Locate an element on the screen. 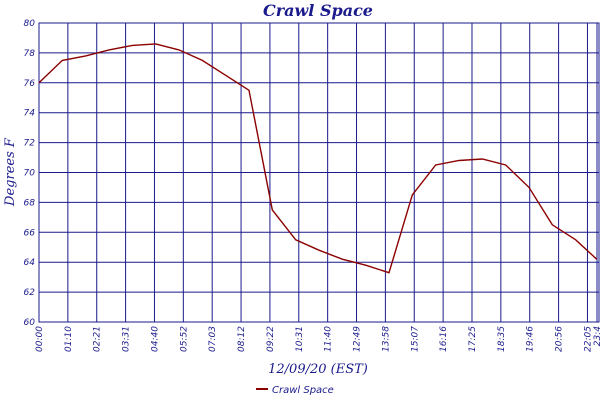 This screenshot has height=400, width=600. x-tick-label: 03:31 is located at coordinates (127, 339).